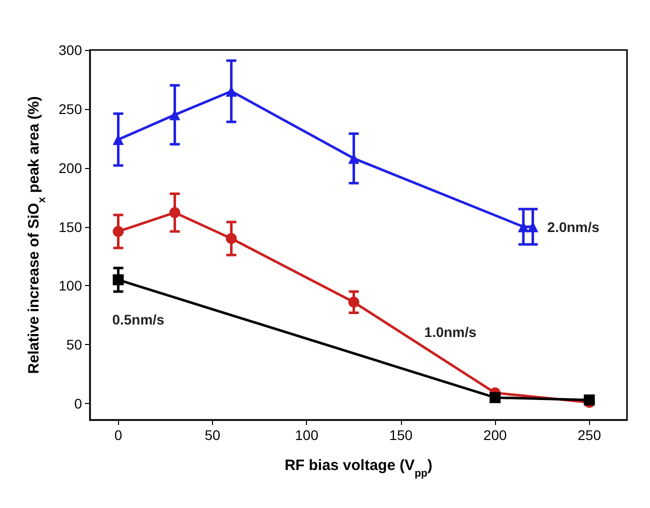 The width and height of the screenshot is (650, 508). Describe the element at coordinates (70, 168) in the screenshot. I see `y-tick-label: 200` at that location.